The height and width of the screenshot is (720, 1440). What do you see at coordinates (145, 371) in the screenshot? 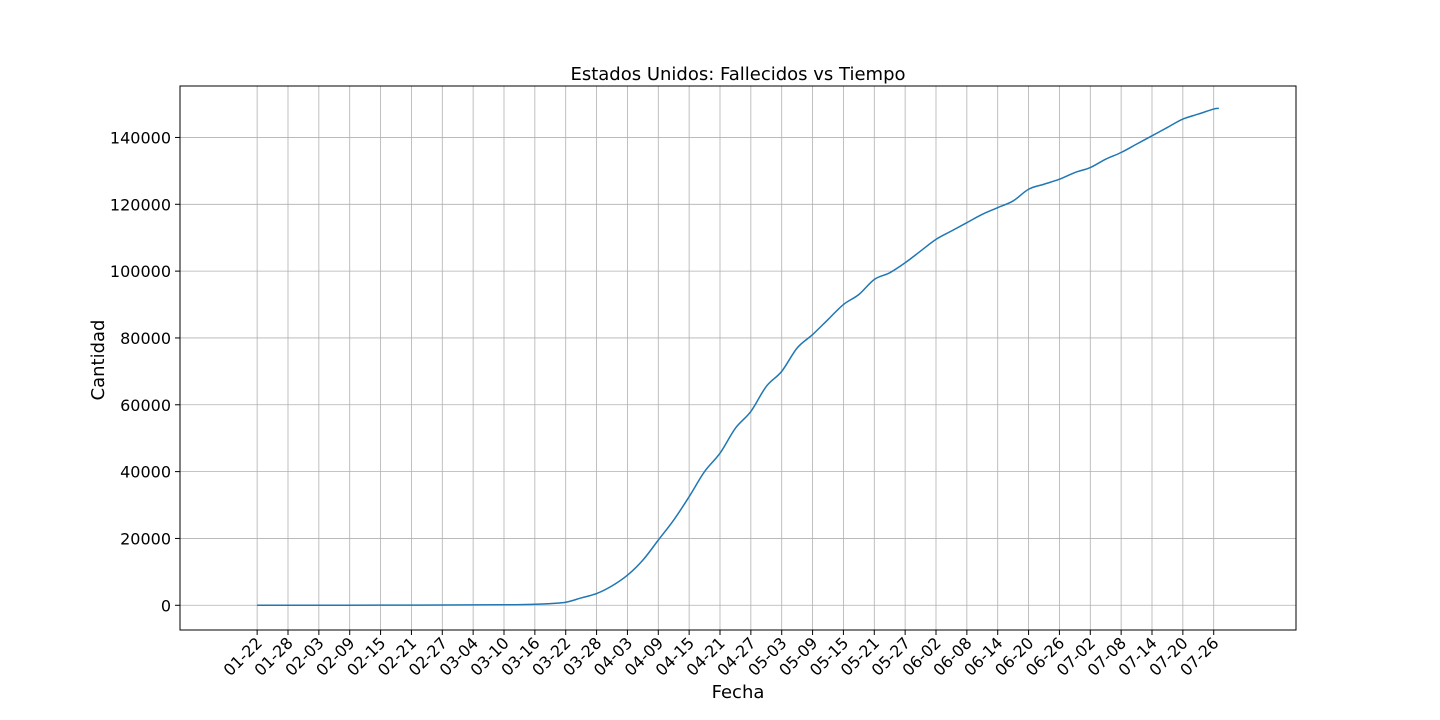
I see `y-axis-ticks: 0 20000 40000 60000 80000 100000 120000 140000` at bounding box center [145, 371].